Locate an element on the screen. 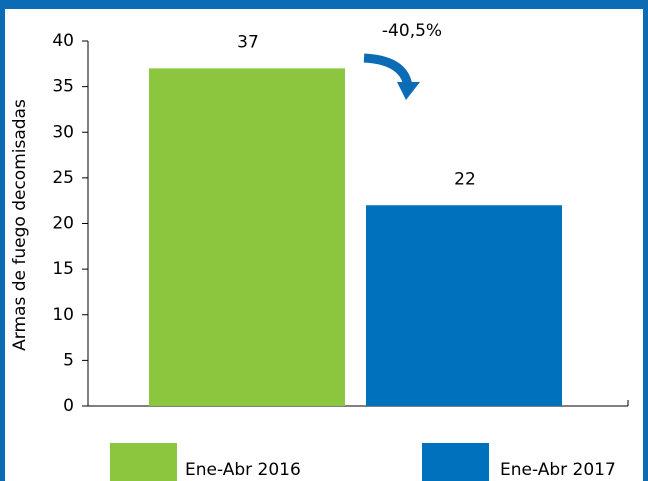 The height and width of the screenshot is (481, 648). y-tick-label: 5 is located at coordinates (68, 360).